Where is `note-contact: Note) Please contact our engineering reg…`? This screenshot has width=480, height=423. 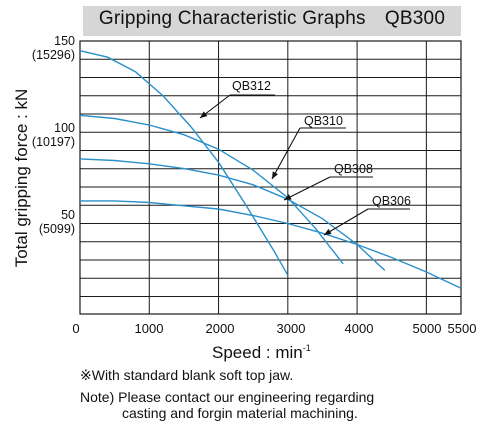 note-contact: Note) Please contact our engineering reg… is located at coordinates (227, 405).